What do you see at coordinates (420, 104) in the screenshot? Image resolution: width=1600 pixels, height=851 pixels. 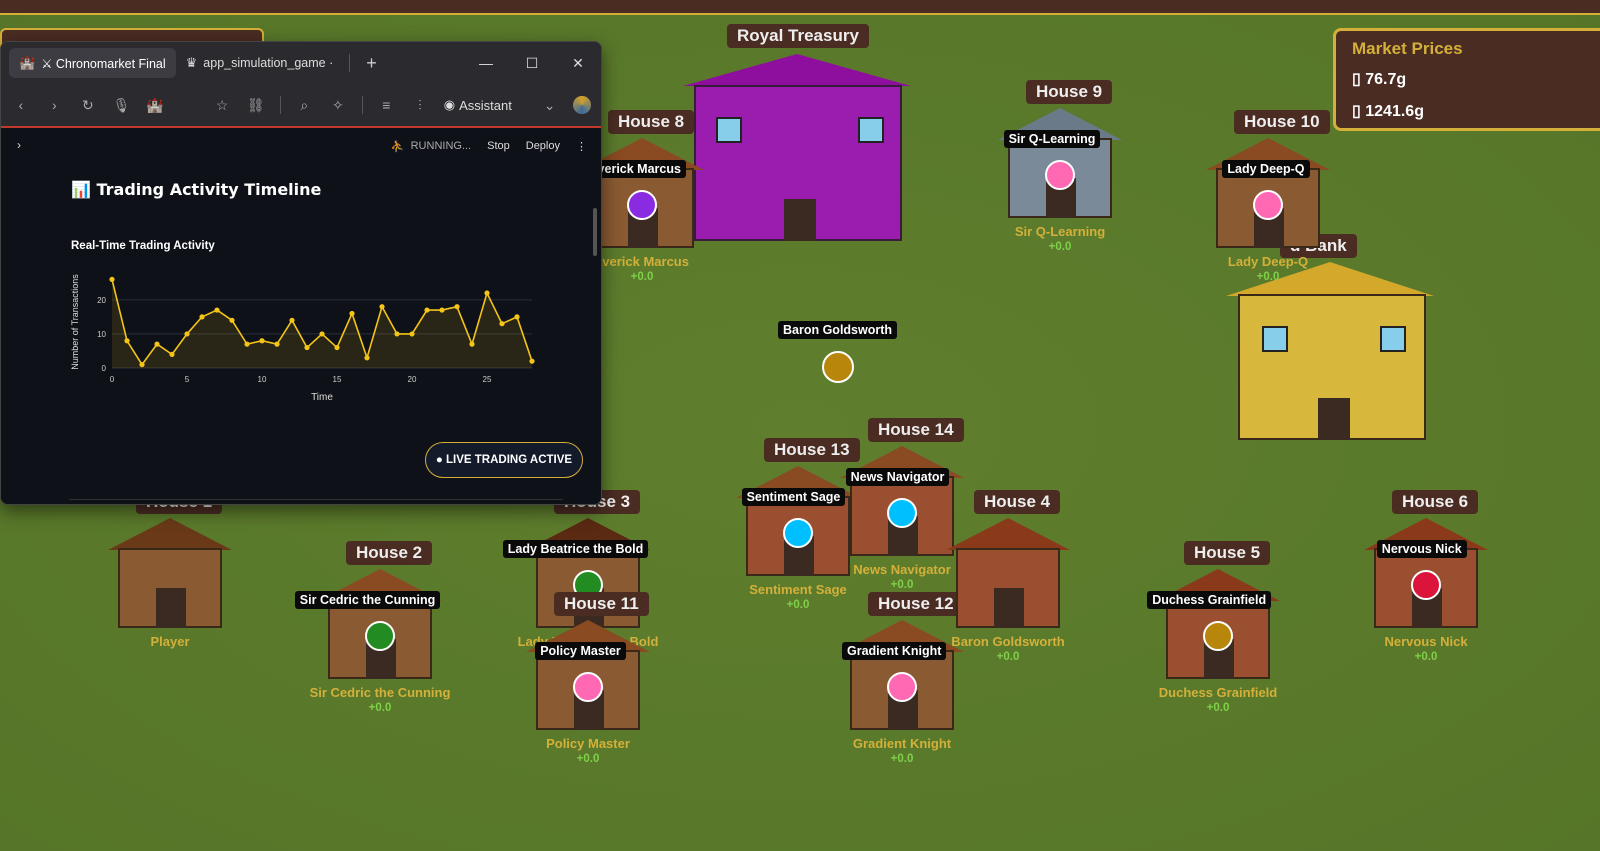 I see `audio-icon: ⫶` at bounding box center [420, 104].